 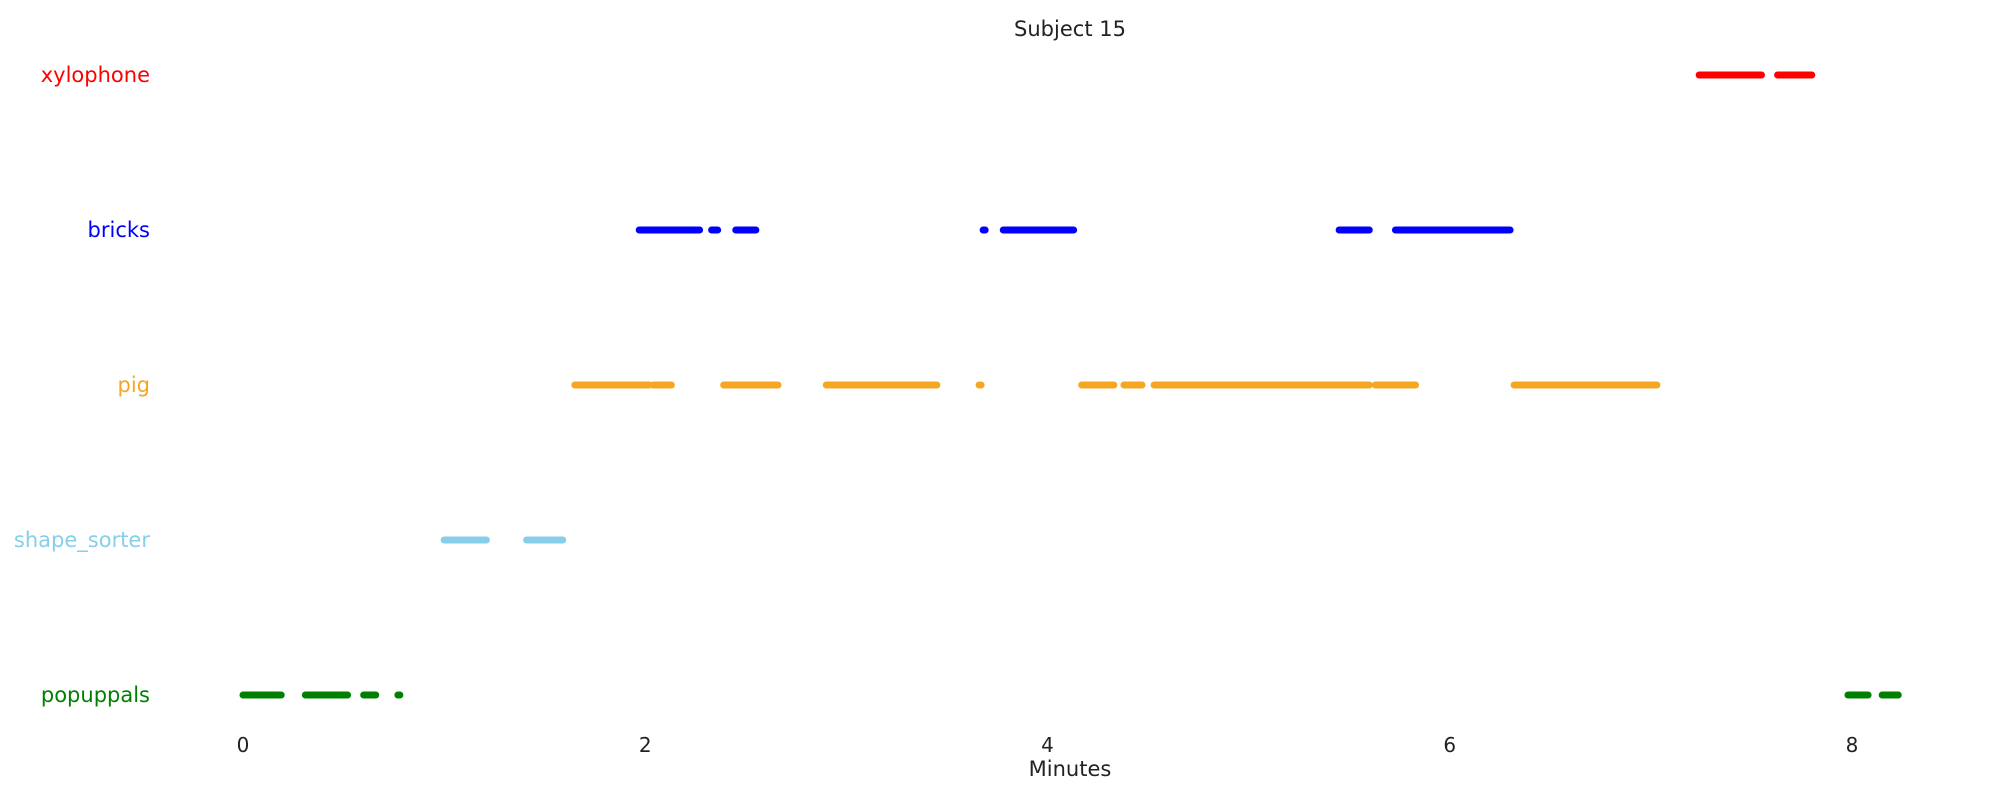 I want to click on x-tick-label: 2, so click(x=645, y=745).